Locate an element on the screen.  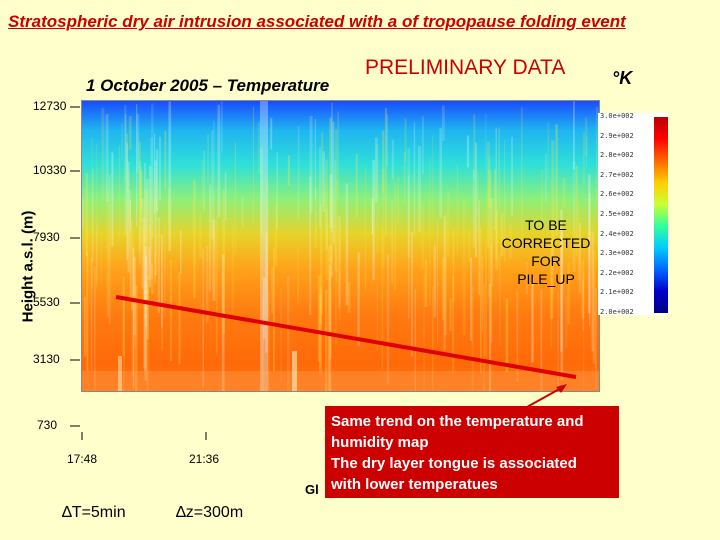
x-tick-label: 21:36 is located at coordinates (204, 459).